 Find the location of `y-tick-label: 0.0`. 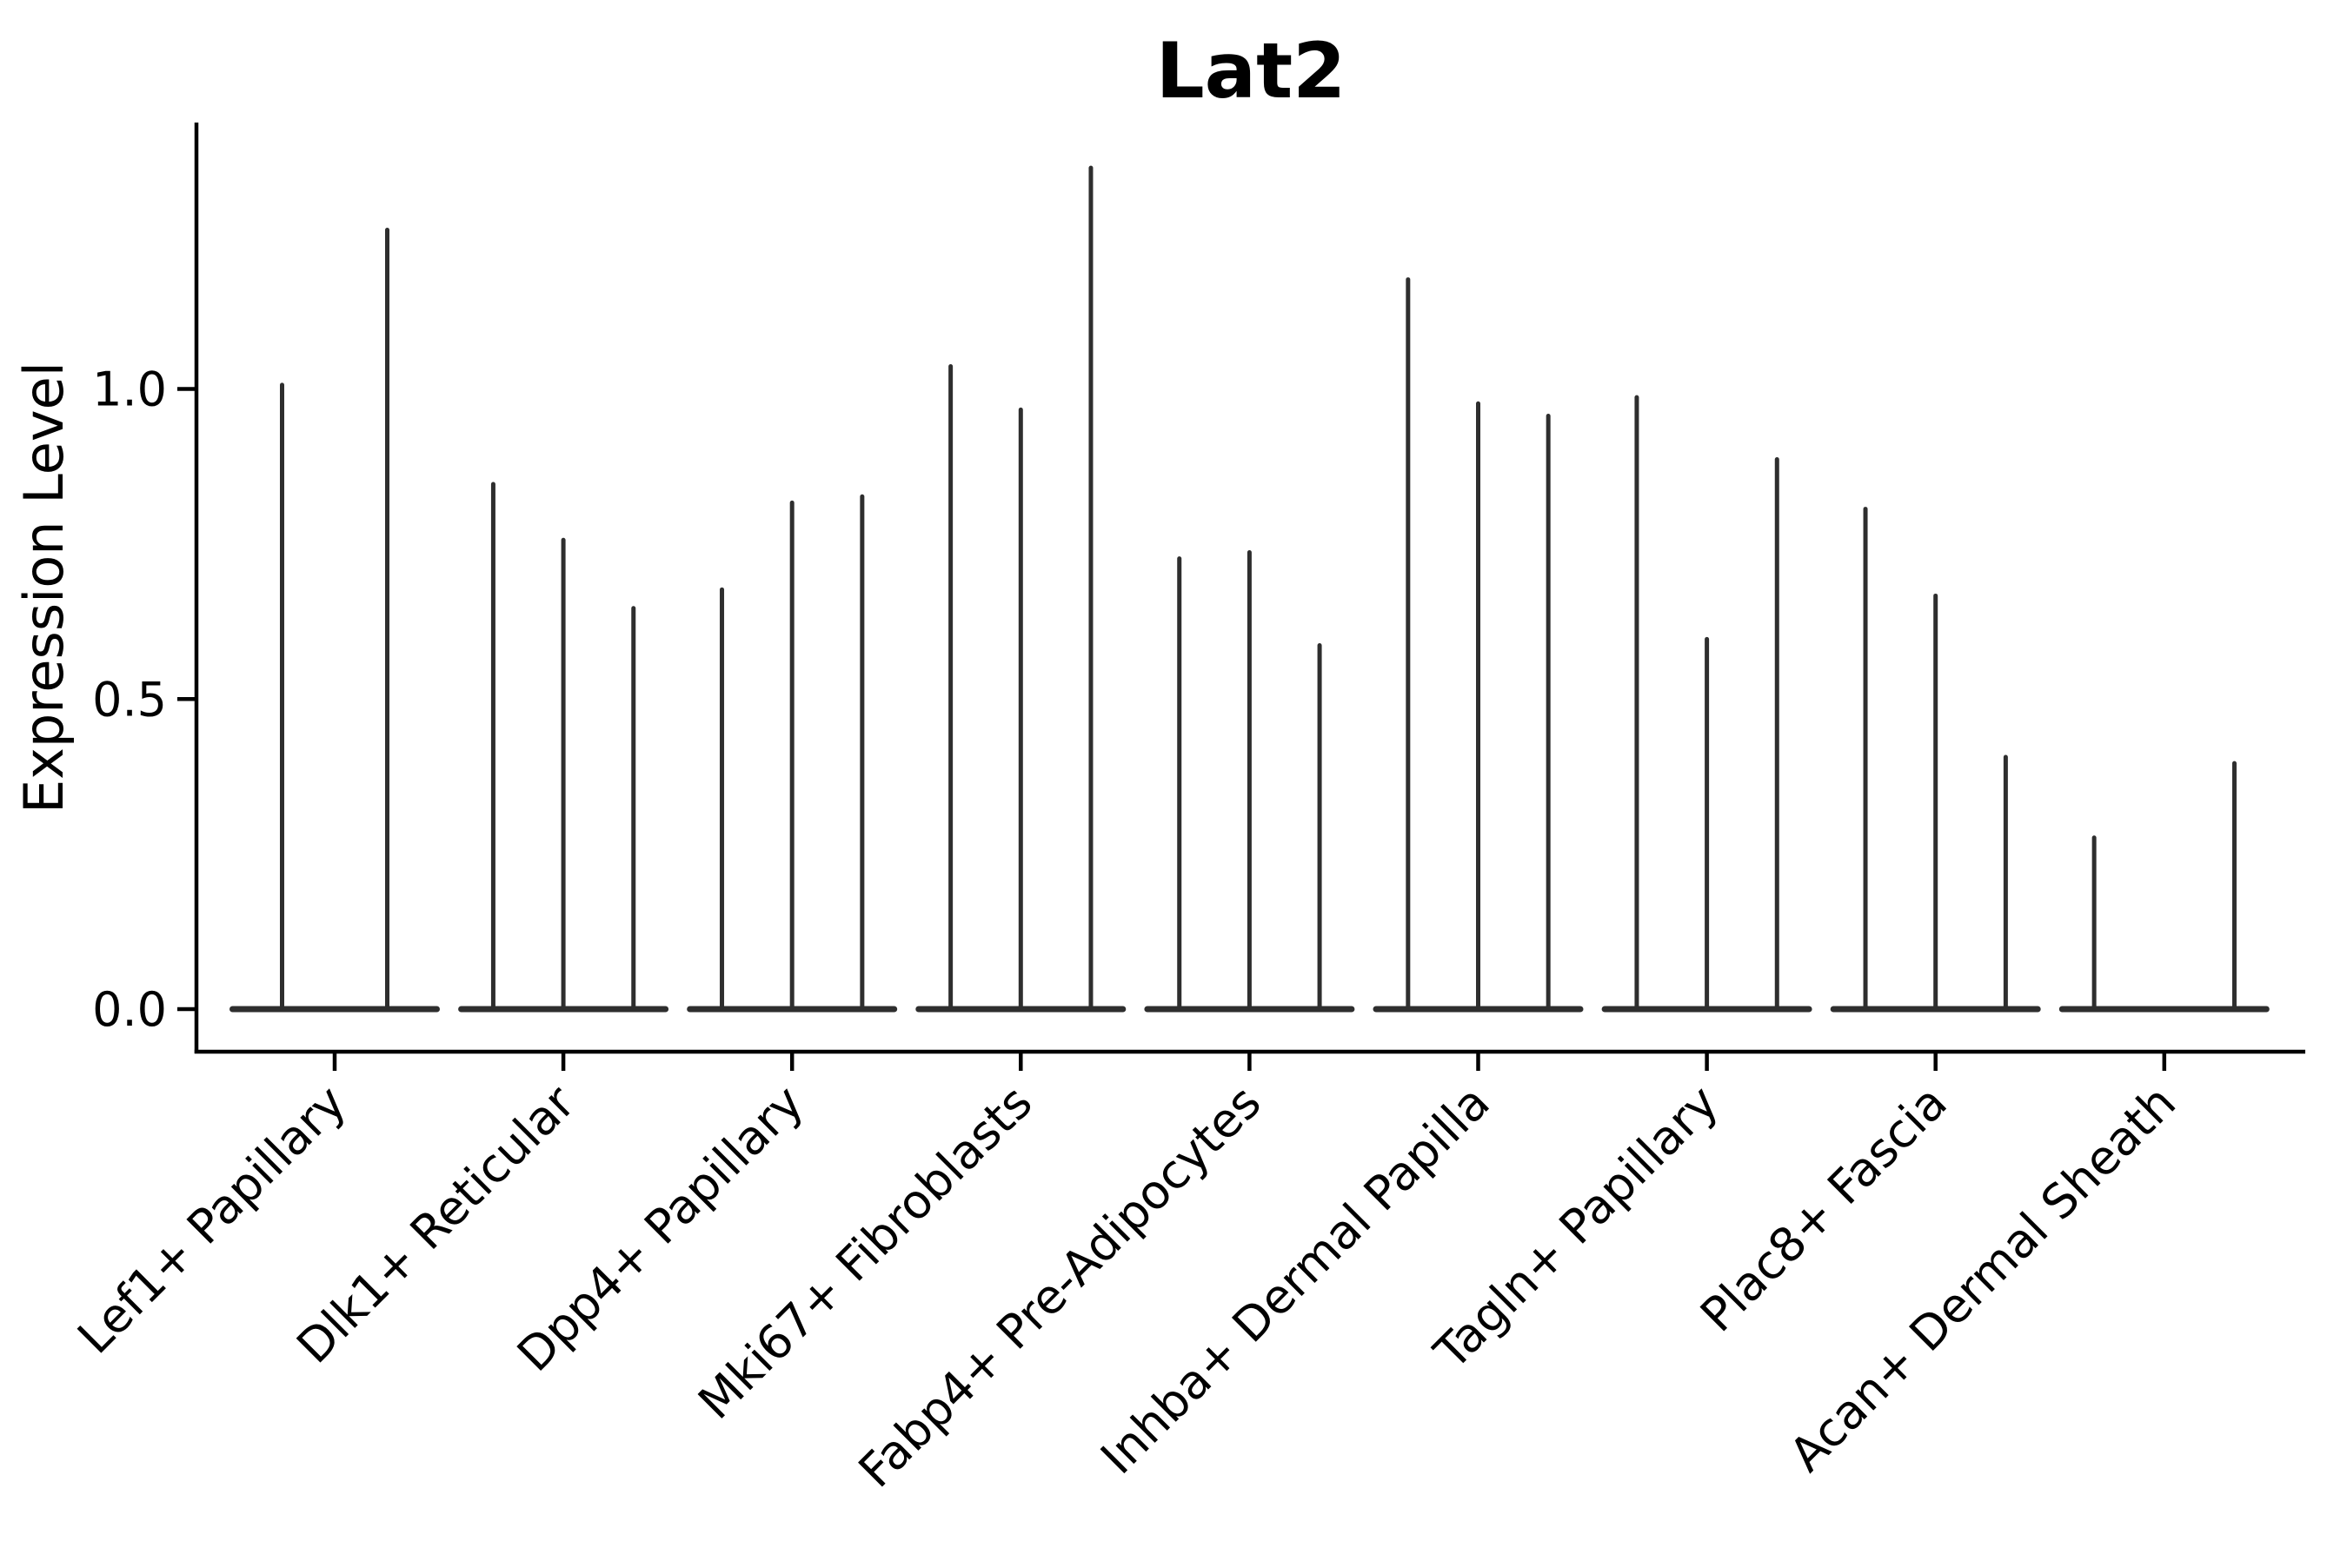

y-tick-label: 0.0 is located at coordinates (129, 1009).